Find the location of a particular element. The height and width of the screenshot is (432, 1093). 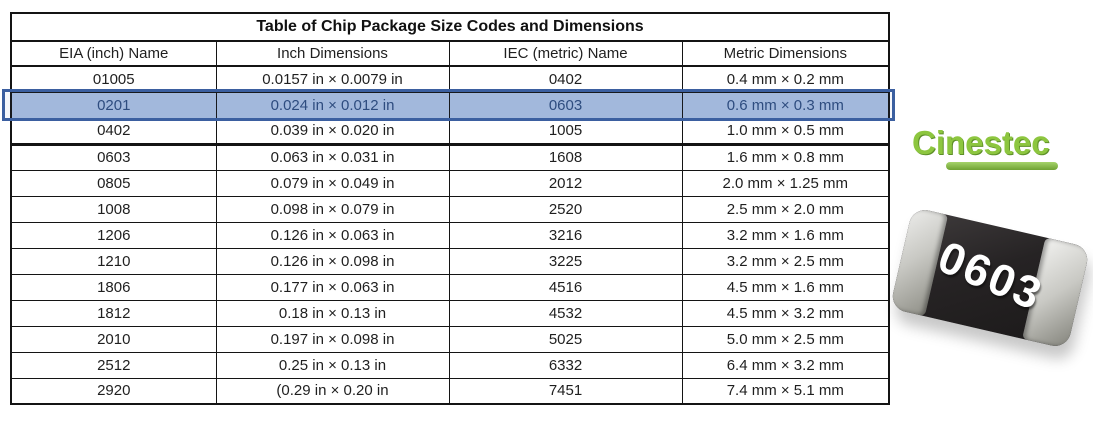

table-cell: 2520 is located at coordinates (565, 209).